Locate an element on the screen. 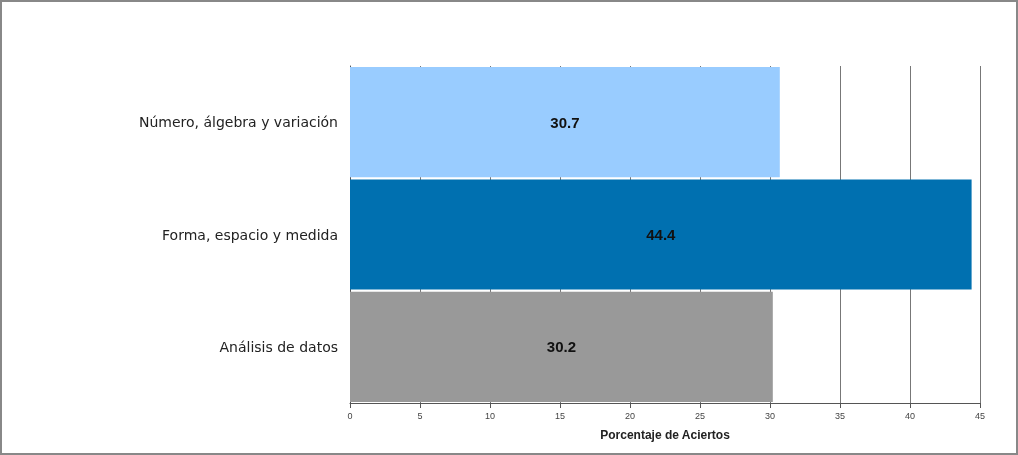 Image resolution: width=1018 pixels, height=455 pixels. data-label: 44.4 is located at coordinates (661, 234).